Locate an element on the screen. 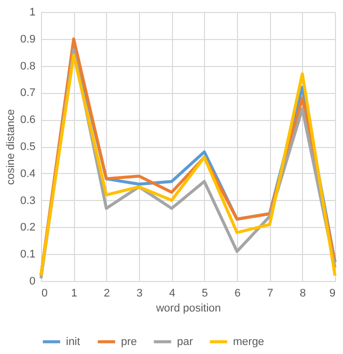 The height and width of the screenshot is (354, 343). y-tick-label: 0.4 is located at coordinates (28, 174).